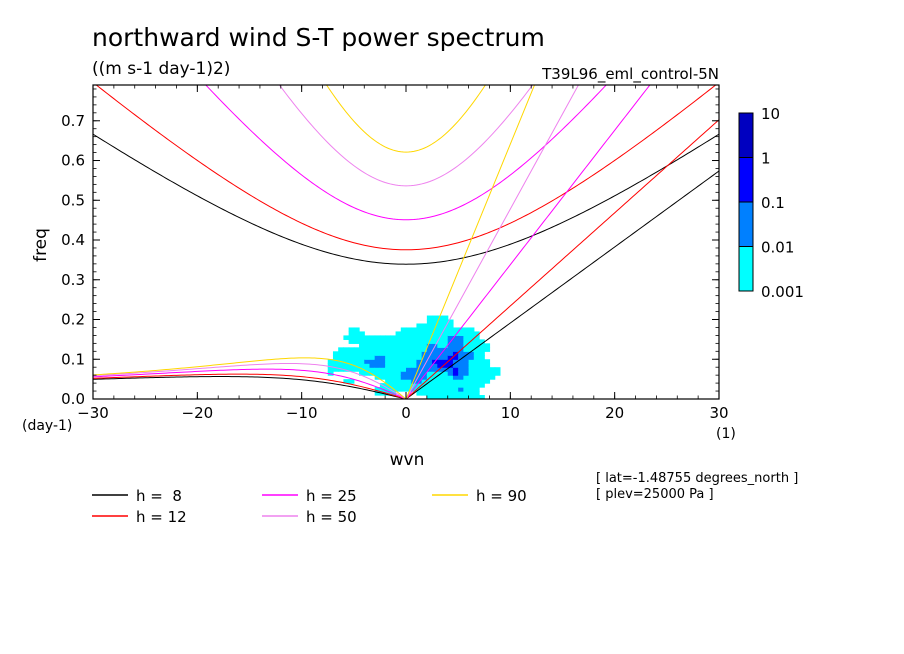  What do you see at coordinates (614, 413) in the screenshot?
I see `x-tick-label: 20` at bounding box center [614, 413].